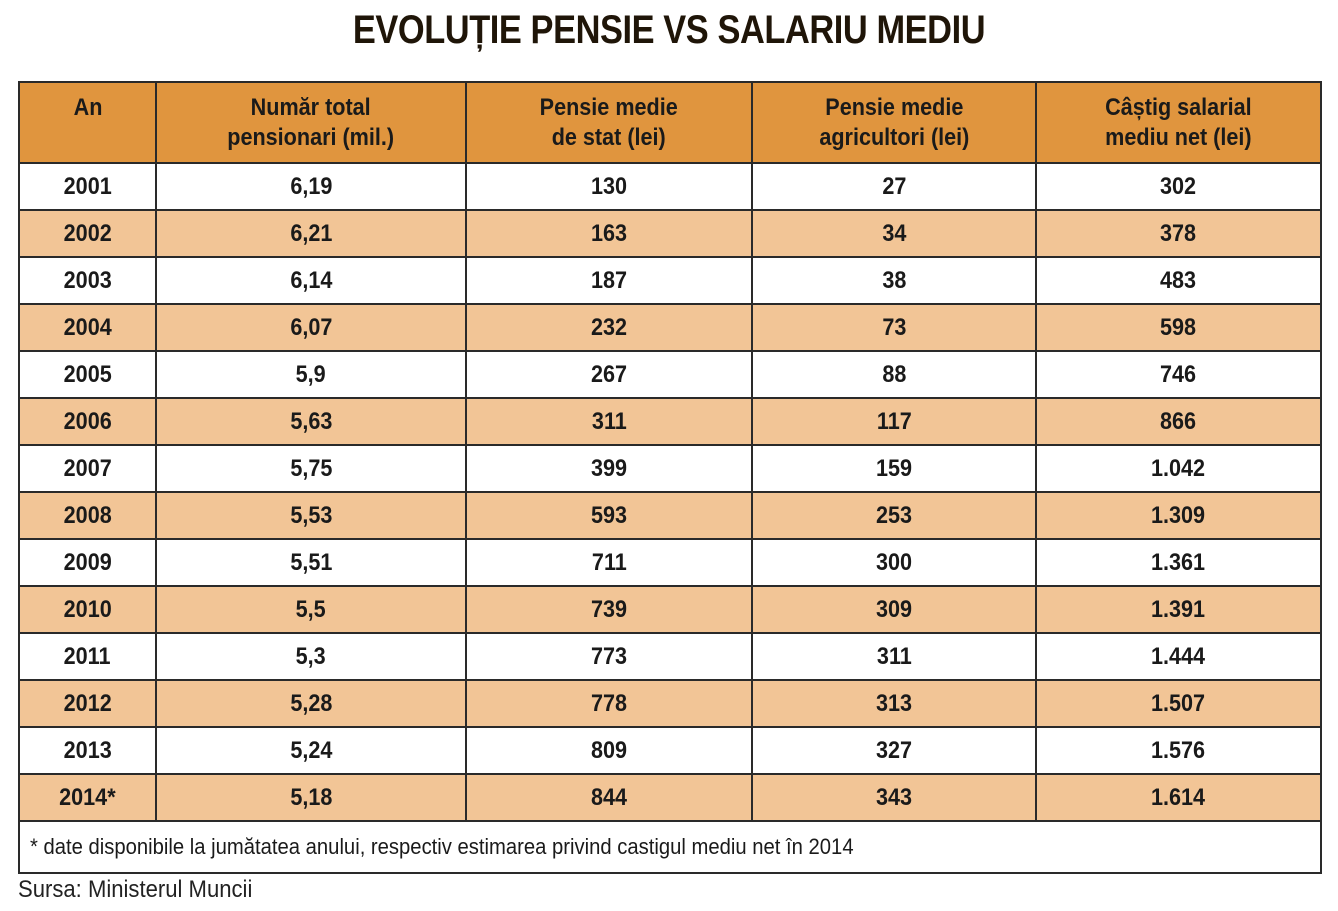 The image size is (1338, 911). Describe the element at coordinates (894, 750) in the screenshot. I see `cell-farmer-pension: 327` at that location.